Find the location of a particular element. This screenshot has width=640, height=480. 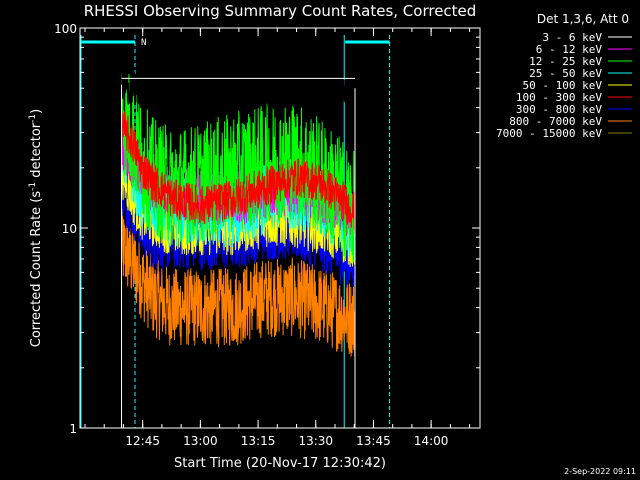

legend-label: 3 - 6 keV is located at coordinates (572, 37).